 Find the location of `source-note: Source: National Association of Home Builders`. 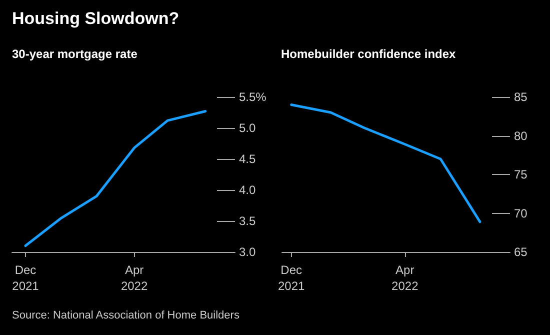

source-note: Source: National Association of Home Builders is located at coordinates (126, 316).